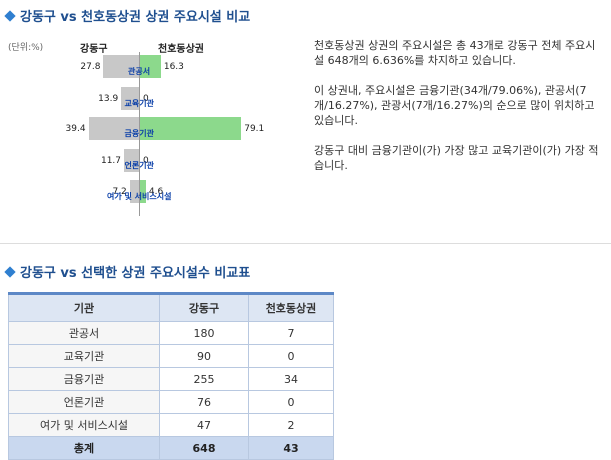 This screenshot has width=611, height=460. I want to click on category-label-4: 여가 및 서비스시설, so click(139, 196).